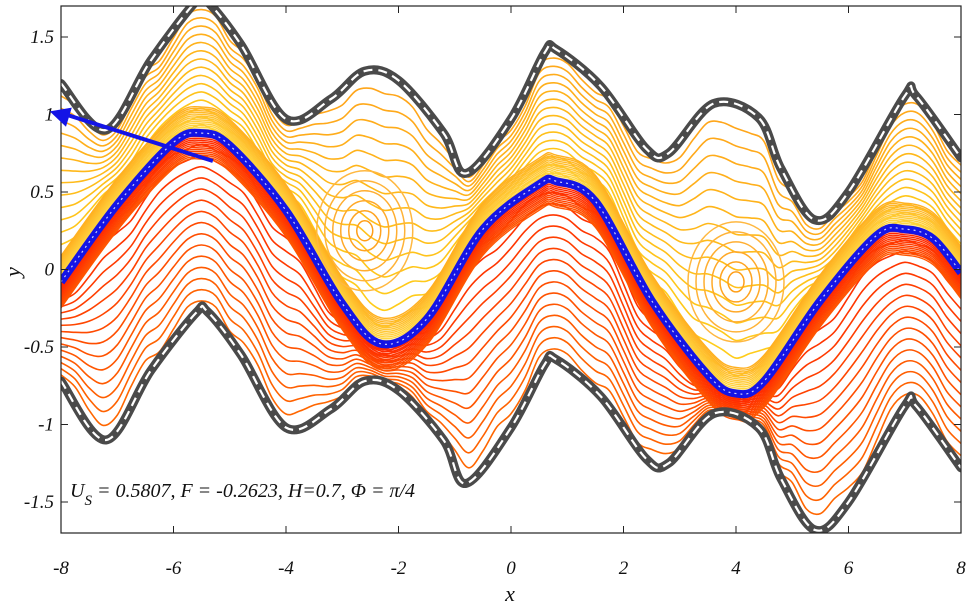 The image size is (968, 606). I want to click on annotation-rest: = 0.5807, F = -0.2623, H=0.7, Φ = π/4, so click(253, 491).